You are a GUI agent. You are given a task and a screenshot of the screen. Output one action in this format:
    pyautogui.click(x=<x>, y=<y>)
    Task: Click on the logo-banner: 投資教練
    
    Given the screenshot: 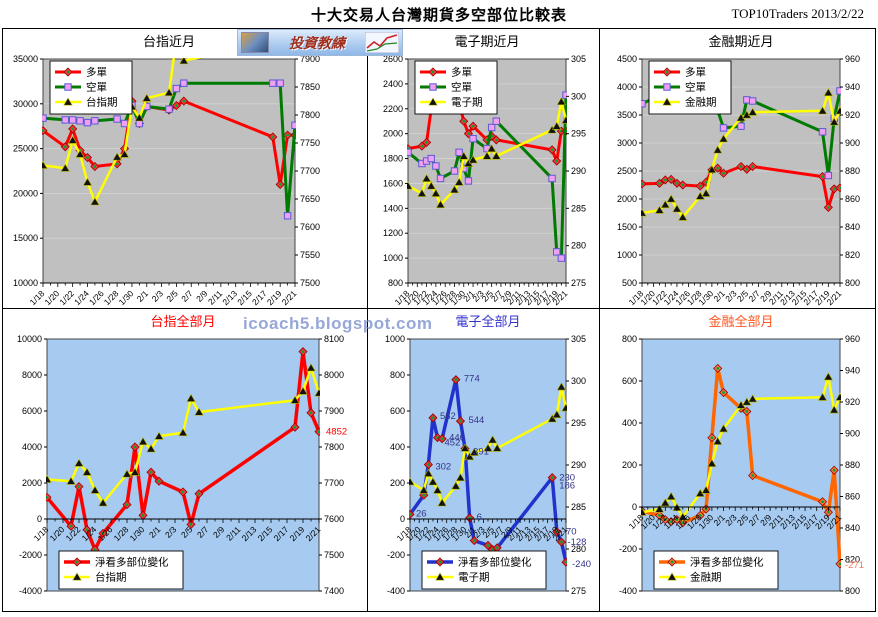 What is the action you would take?
    pyautogui.click(x=320, y=42)
    